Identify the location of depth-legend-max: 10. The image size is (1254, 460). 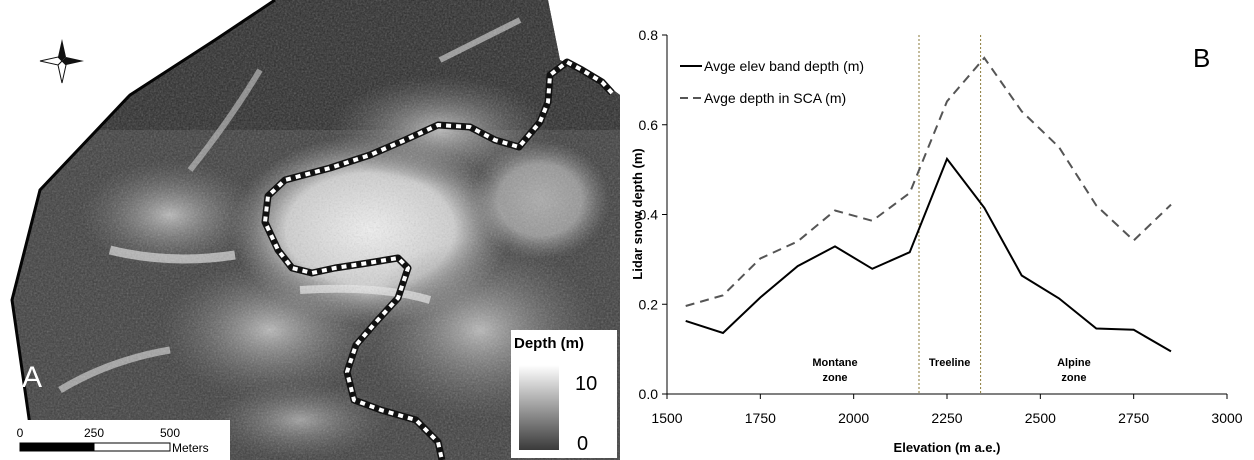
(586, 384).